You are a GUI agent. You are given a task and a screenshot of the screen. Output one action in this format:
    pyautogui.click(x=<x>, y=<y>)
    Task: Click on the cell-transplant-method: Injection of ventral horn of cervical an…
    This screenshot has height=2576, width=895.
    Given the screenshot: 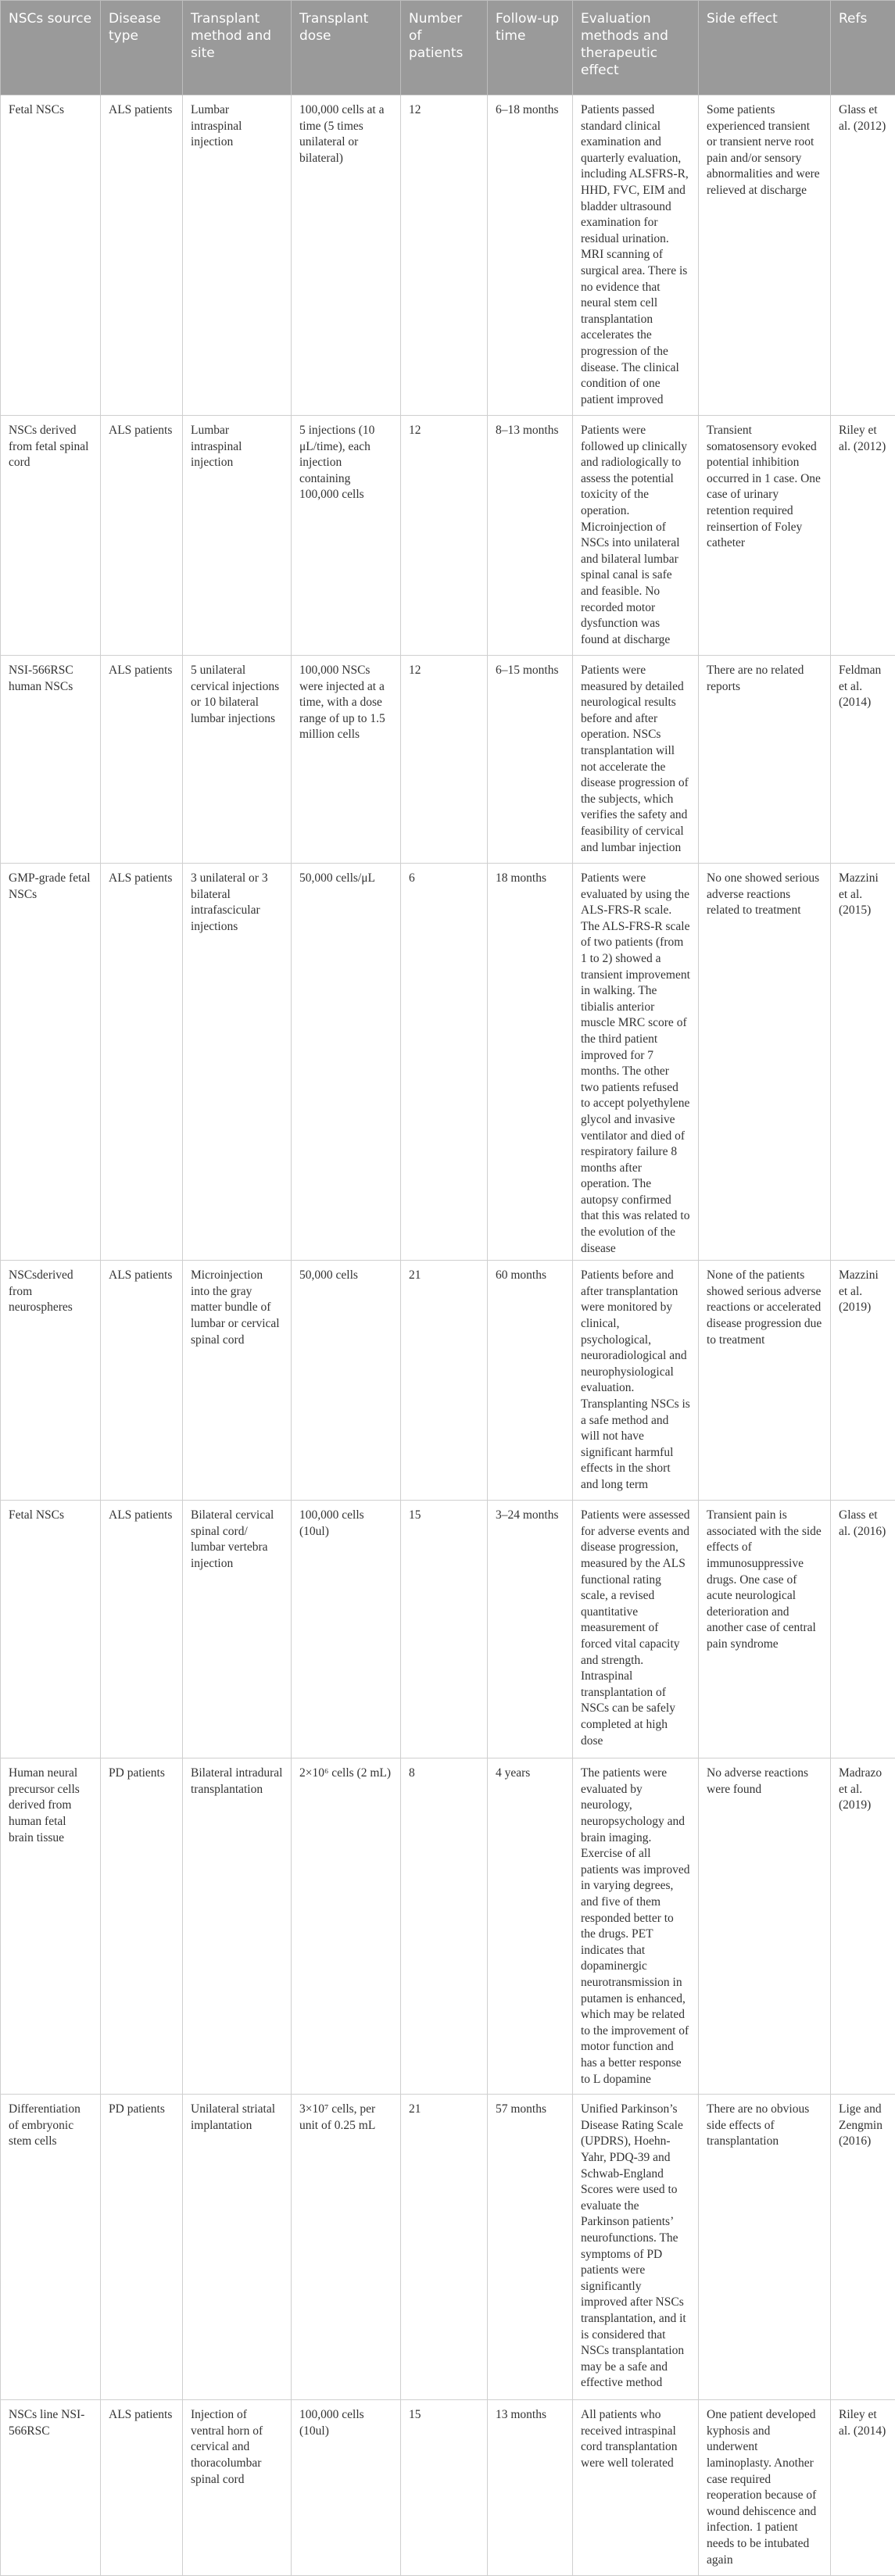 What is the action you would take?
    pyautogui.click(x=237, y=2488)
    